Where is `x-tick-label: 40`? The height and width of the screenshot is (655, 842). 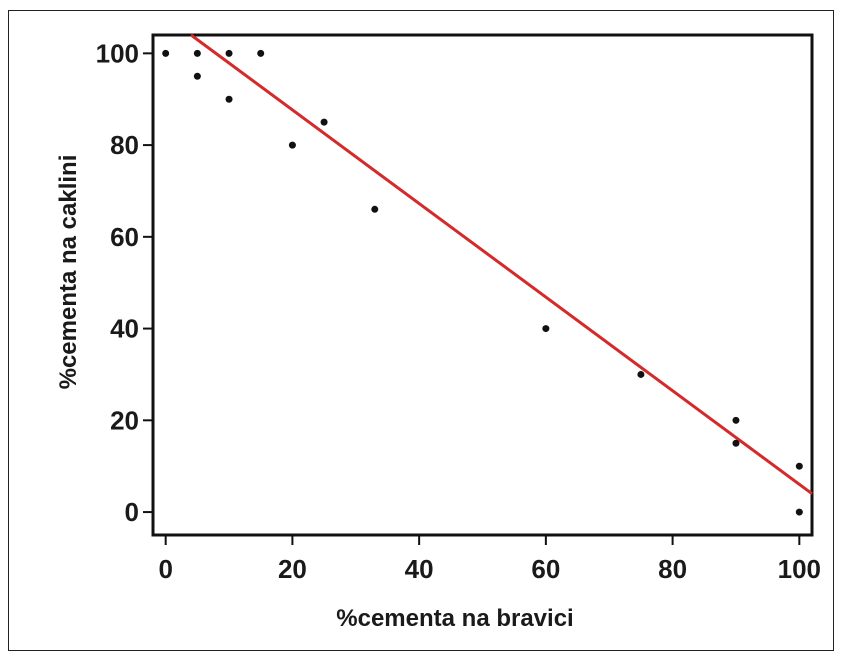 x-tick-label: 40 is located at coordinates (419, 569).